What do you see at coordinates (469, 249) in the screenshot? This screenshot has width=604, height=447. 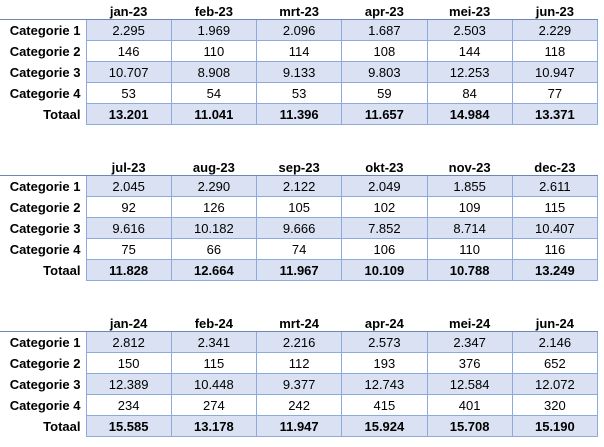 I see `value-cell: 110` at bounding box center [469, 249].